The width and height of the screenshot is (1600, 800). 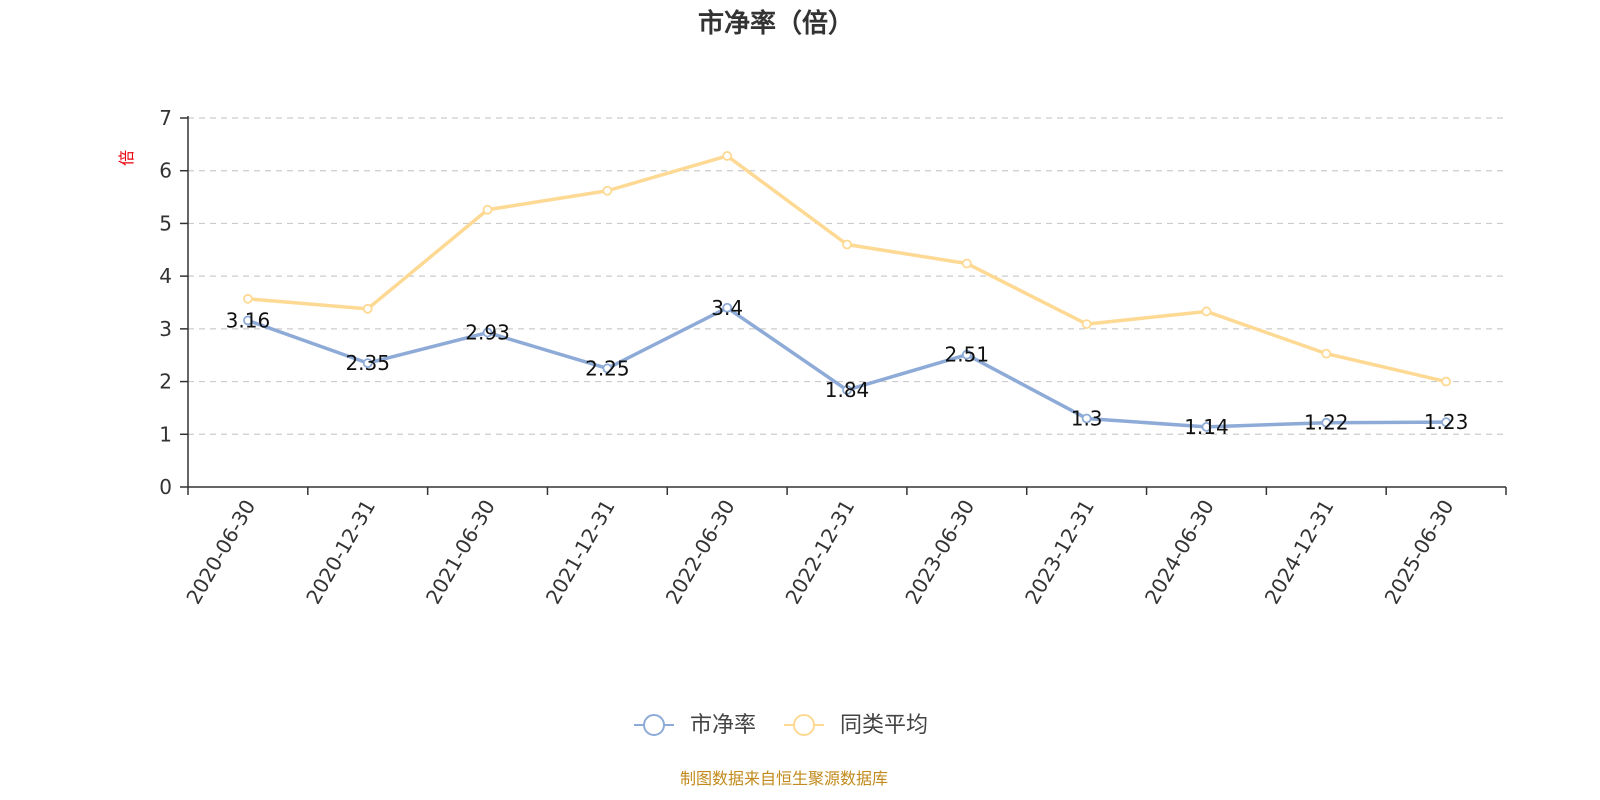 I want to click on legend-item-pb-ratio: 市净率, so click(x=695, y=725).